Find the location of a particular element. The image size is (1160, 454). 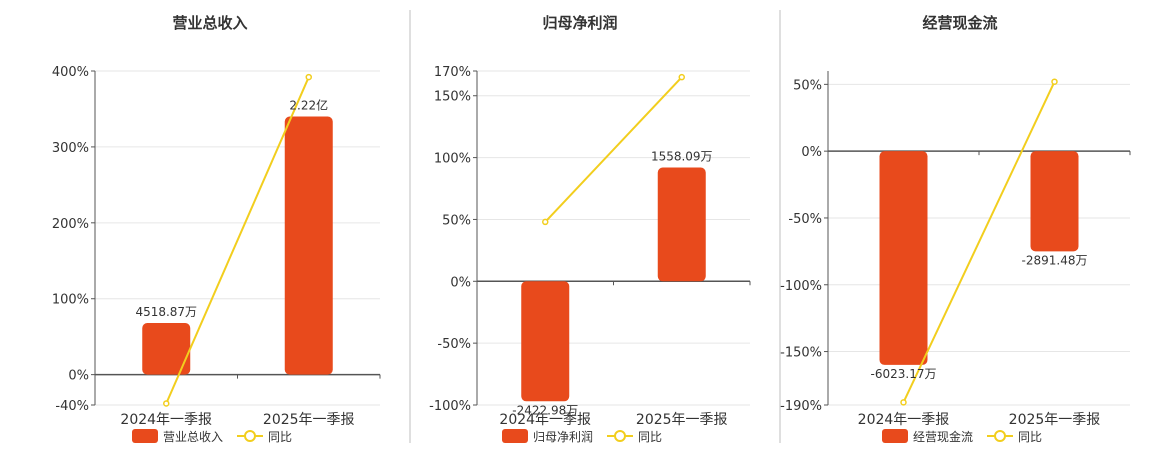

y-tick-label: -40% is located at coordinates (72, 406).